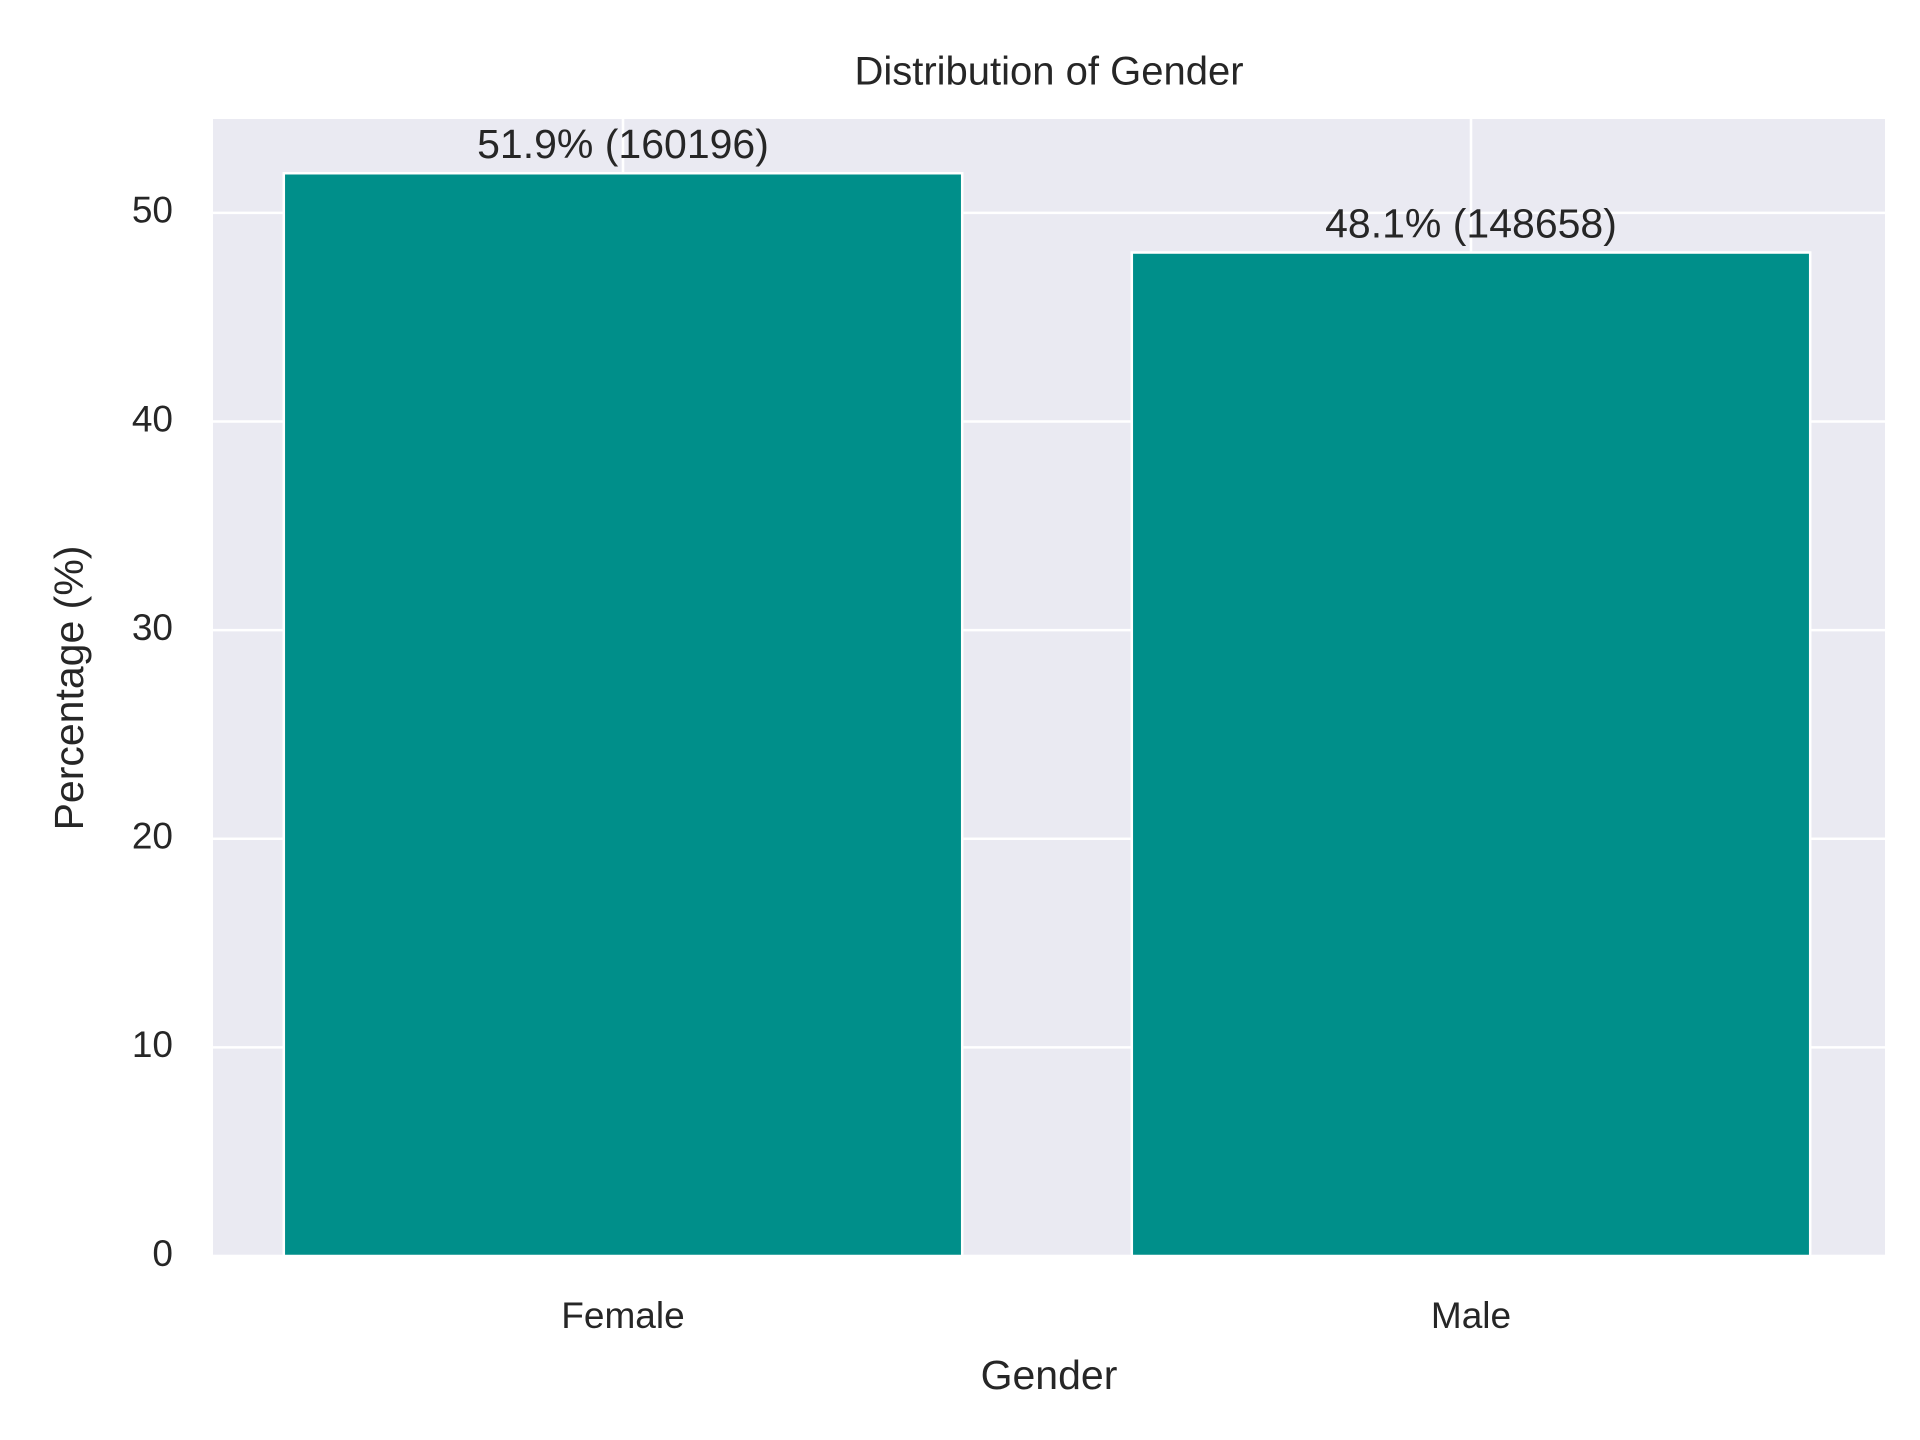  I want to click on y-tick-label: 30, so click(152, 627).